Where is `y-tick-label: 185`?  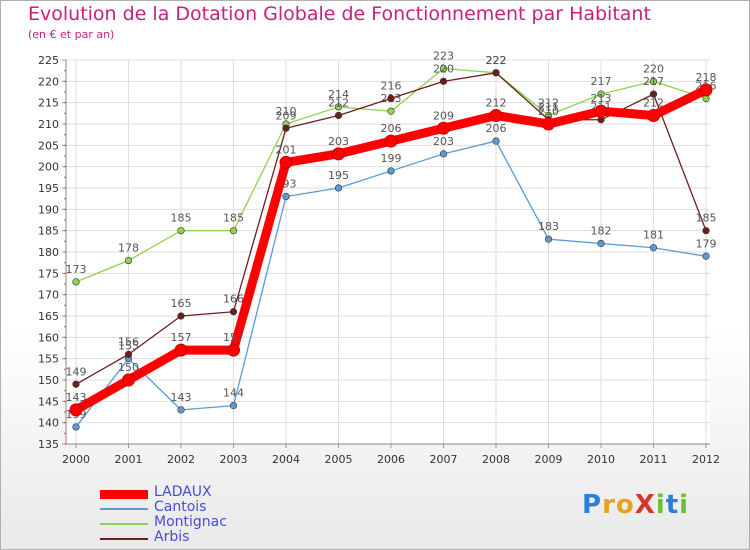
y-tick-label: 185 is located at coordinates (48, 231).